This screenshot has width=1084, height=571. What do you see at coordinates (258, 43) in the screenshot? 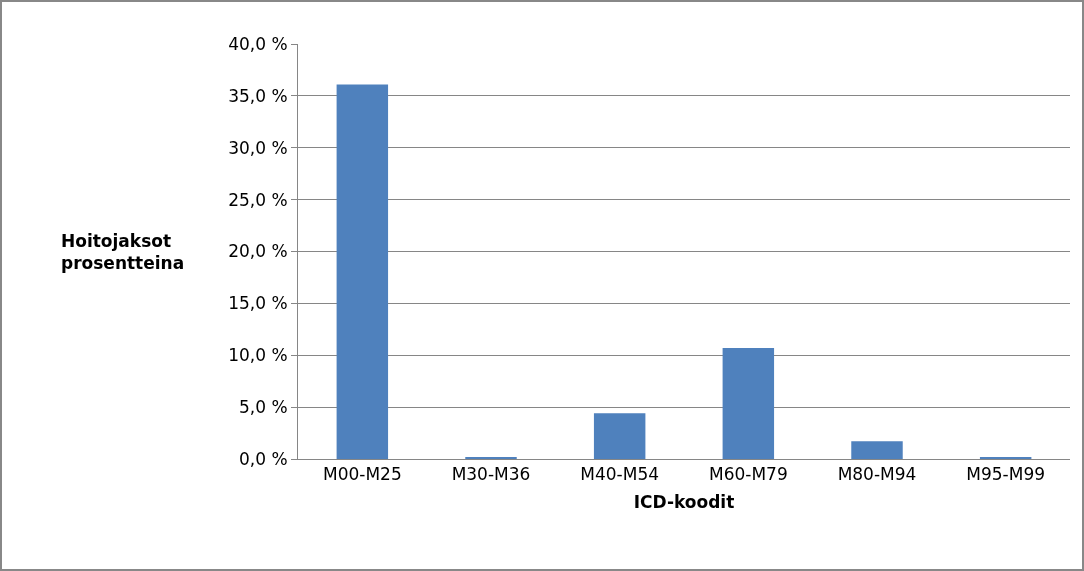
I see `y-tick-label: 40,0 %` at bounding box center [258, 43].